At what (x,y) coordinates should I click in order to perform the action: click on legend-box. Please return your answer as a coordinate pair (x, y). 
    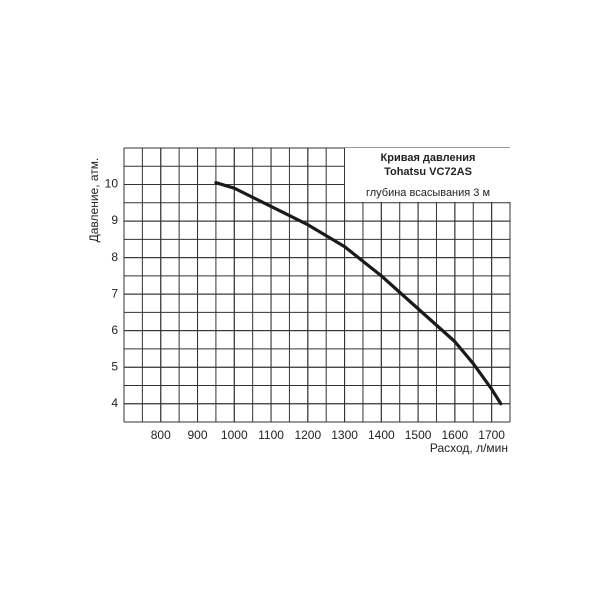
    Looking at the image, I should click on (428, 175).